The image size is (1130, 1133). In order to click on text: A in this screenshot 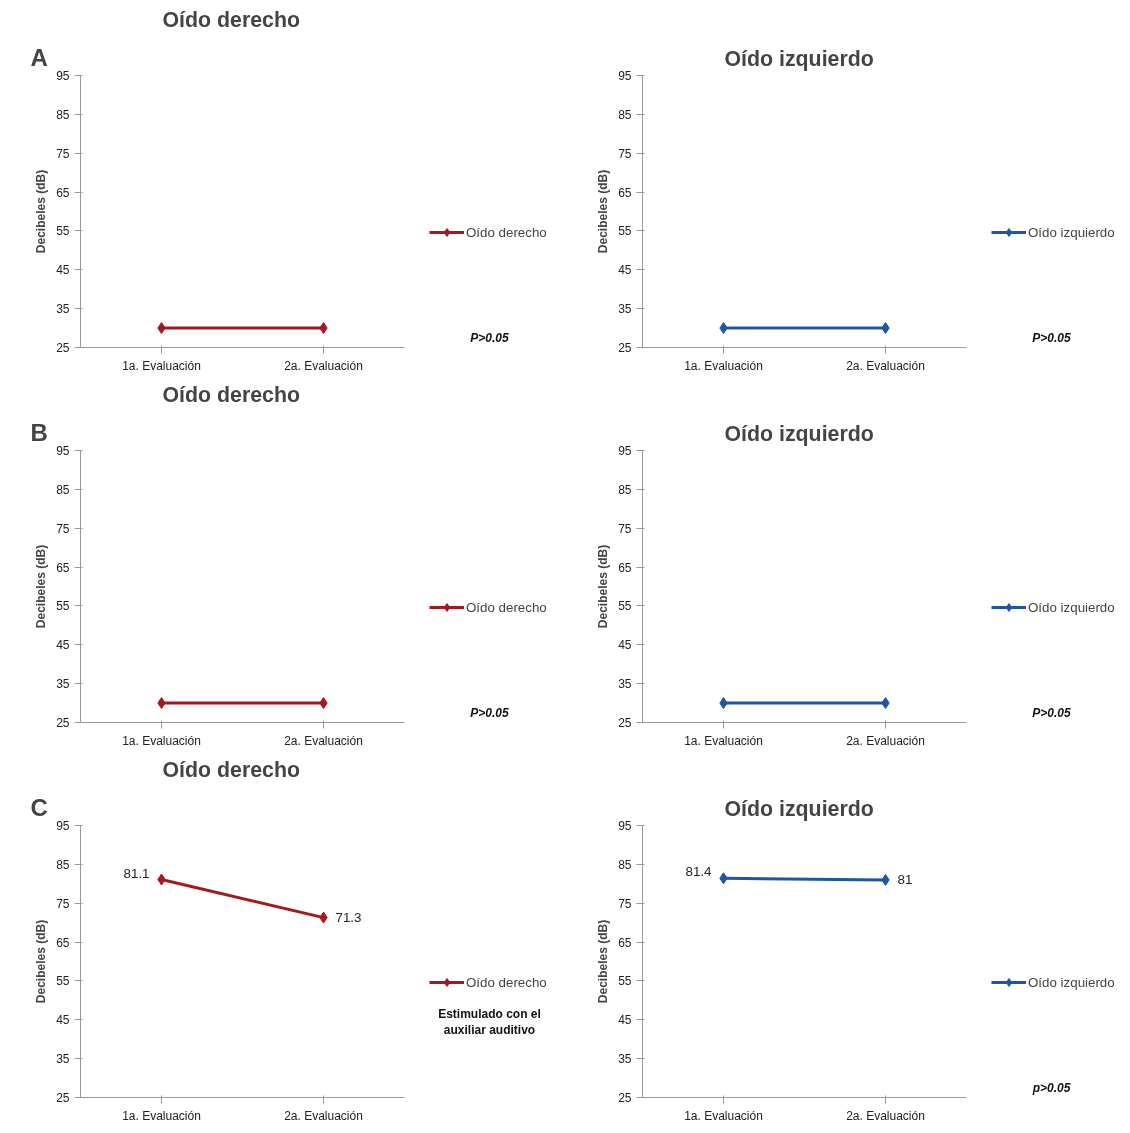, I will do `click(39, 57)`.